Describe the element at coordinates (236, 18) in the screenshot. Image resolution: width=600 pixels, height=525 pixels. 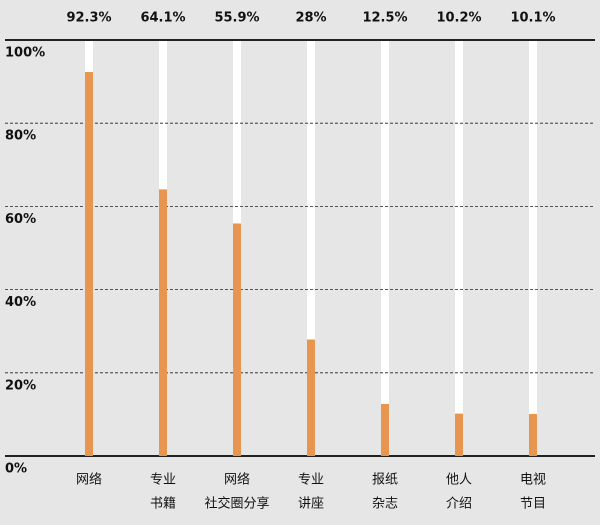
I see `value-label: 55.9%` at that location.